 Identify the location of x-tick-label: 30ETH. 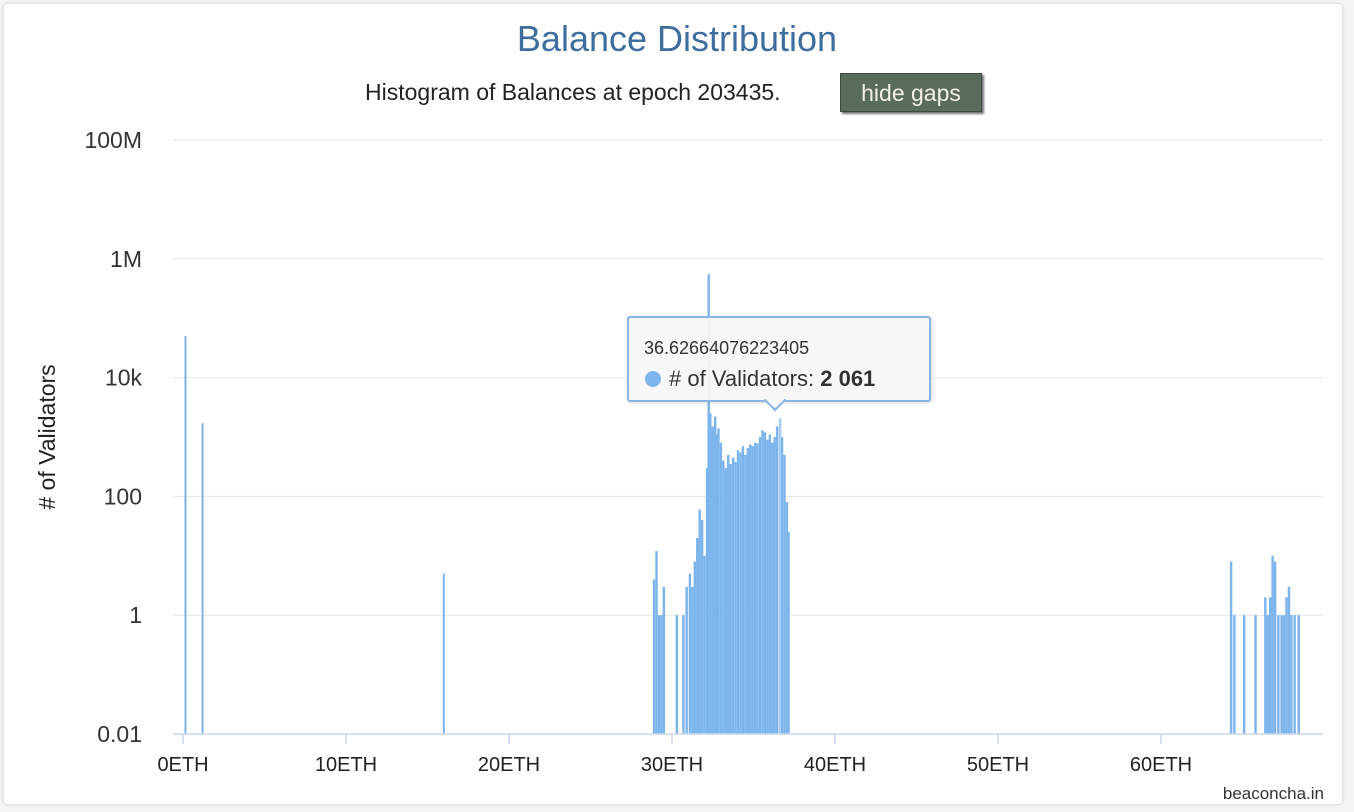
(672, 765).